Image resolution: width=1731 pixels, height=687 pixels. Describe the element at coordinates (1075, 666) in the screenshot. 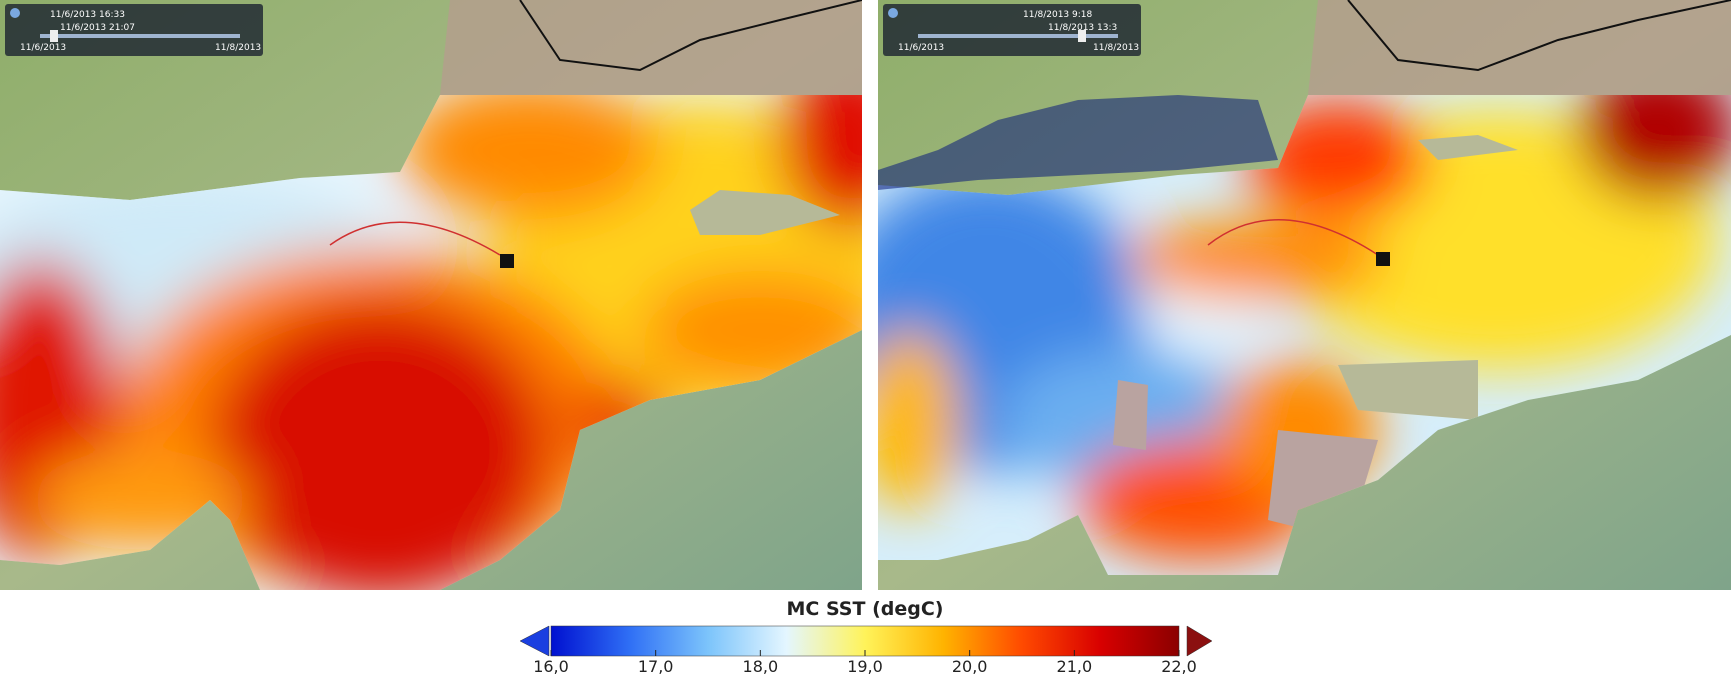

I see `tick-label: 21,0` at that location.